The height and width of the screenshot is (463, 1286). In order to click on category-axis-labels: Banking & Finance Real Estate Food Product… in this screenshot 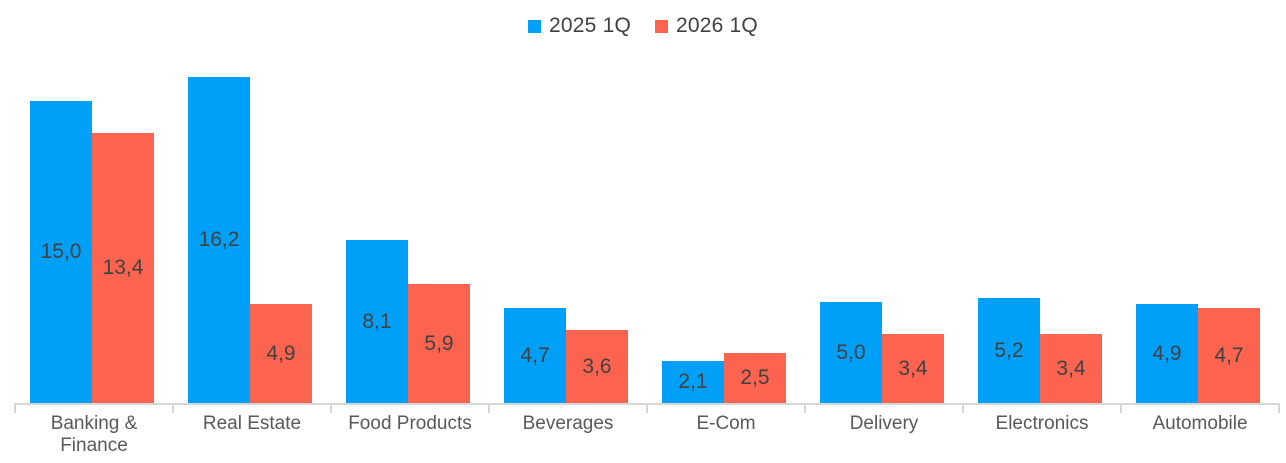, I will do `click(647, 435)`.